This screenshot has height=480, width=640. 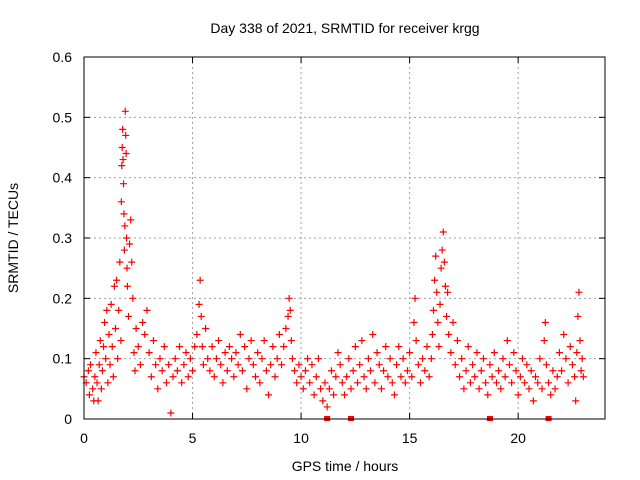 I want to click on y-axis-label: SRMTID / TECUs, so click(x=13, y=238).